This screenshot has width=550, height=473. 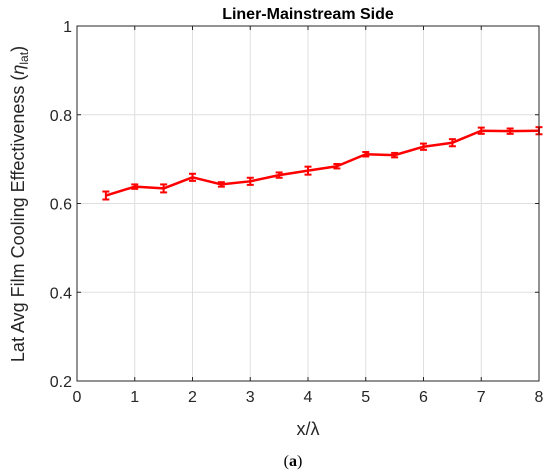 I want to click on y-tick-label: 0.2, so click(x=61, y=382).